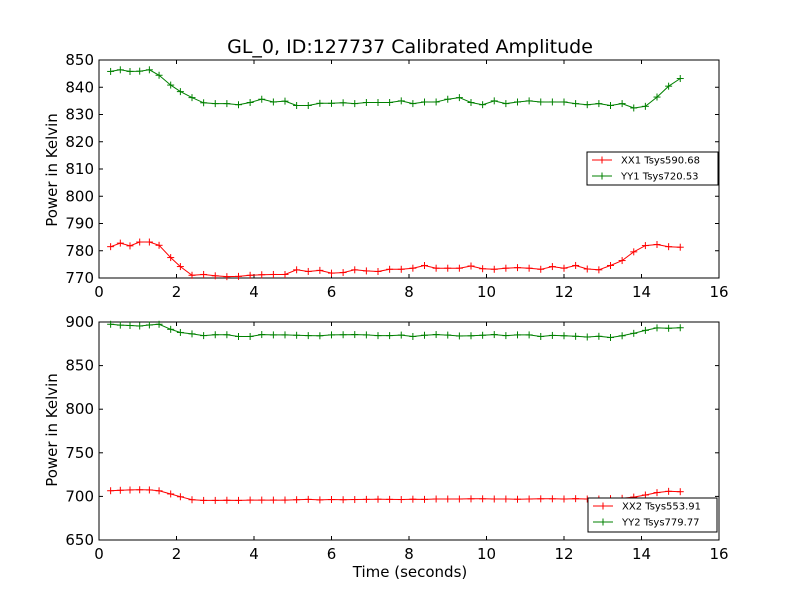 Image resolution: width=800 pixels, height=600 pixels. Describe the element at coordinates (52, 170) in the screenshot. I see `top-y-axis-label: Power in Kelvin` at that location.